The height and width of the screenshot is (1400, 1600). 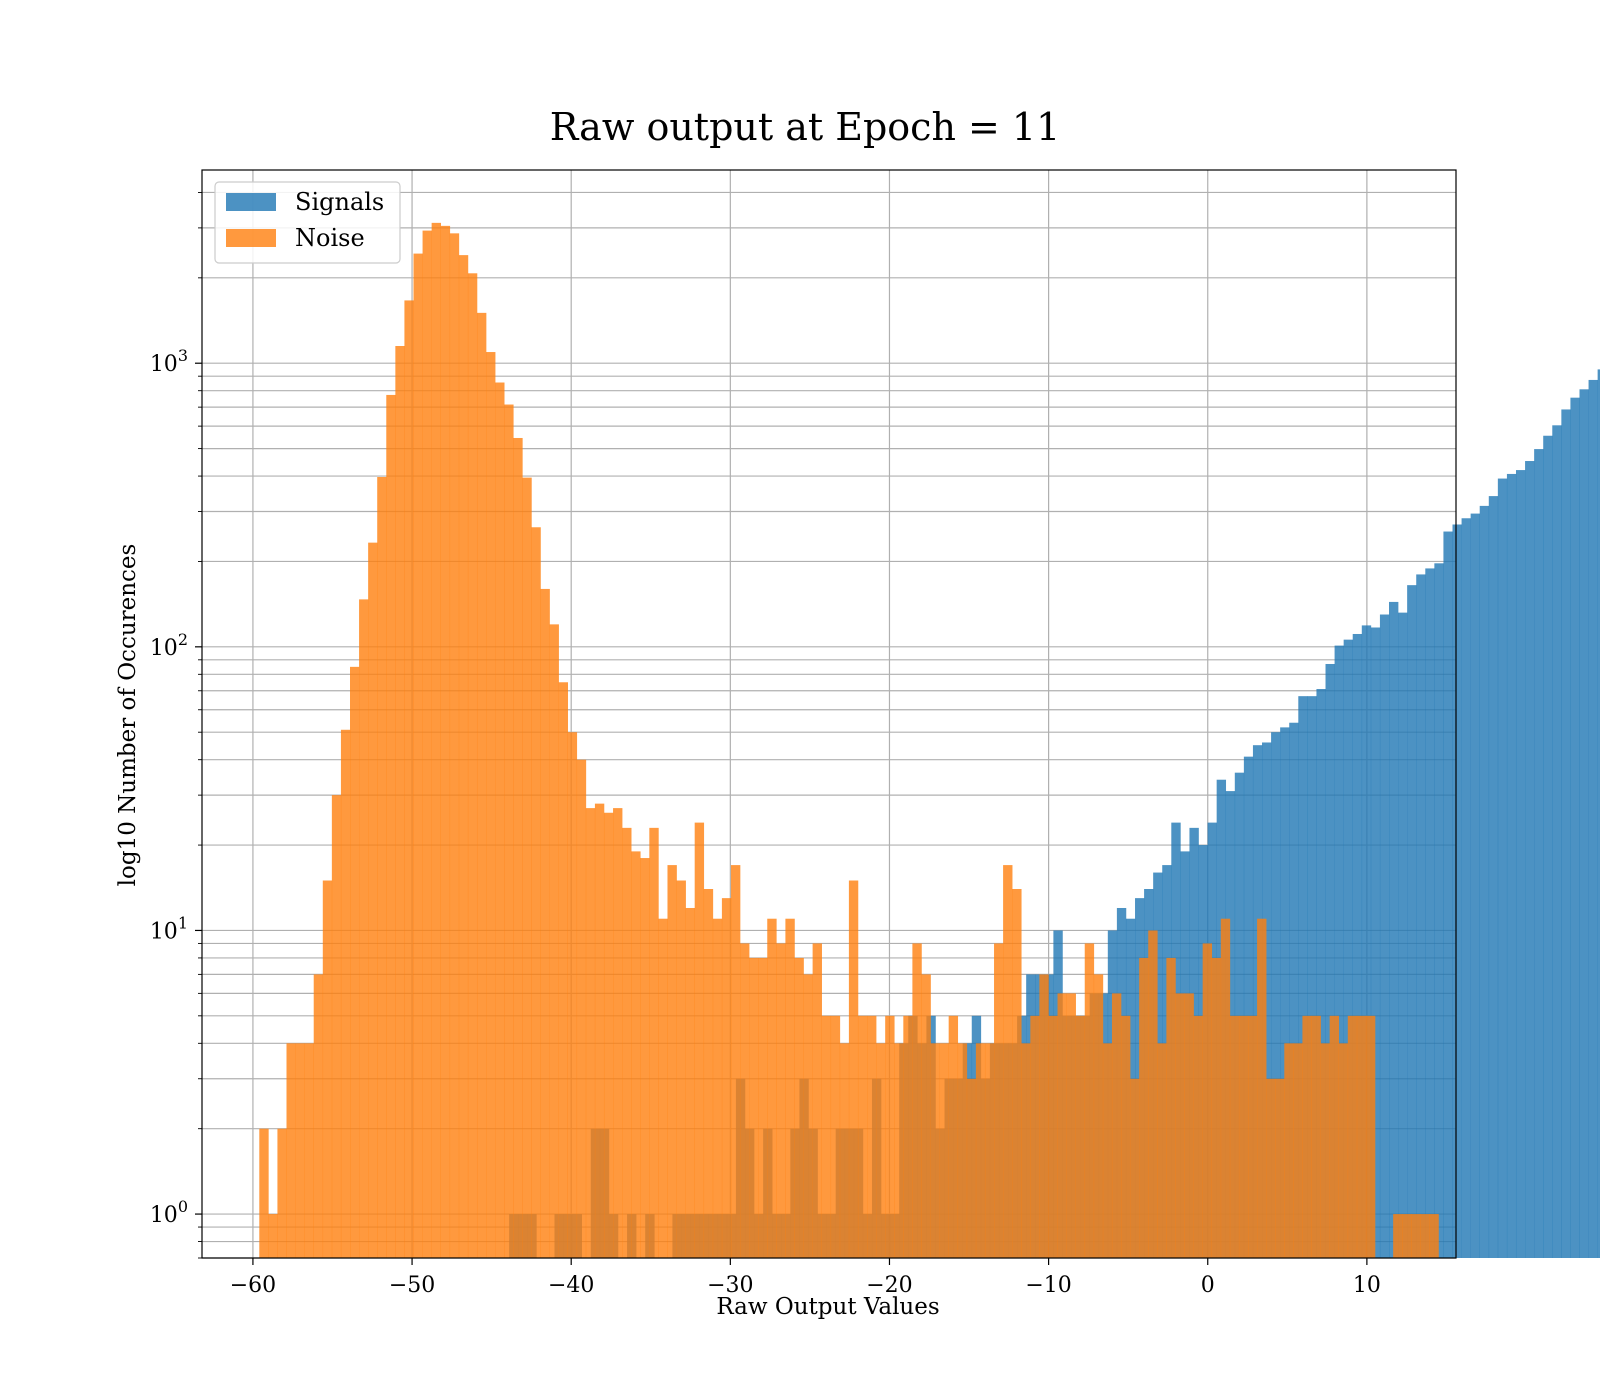 I want to click on y-axis-label: log10 Number of Occurences, so click(x=128, y=715).